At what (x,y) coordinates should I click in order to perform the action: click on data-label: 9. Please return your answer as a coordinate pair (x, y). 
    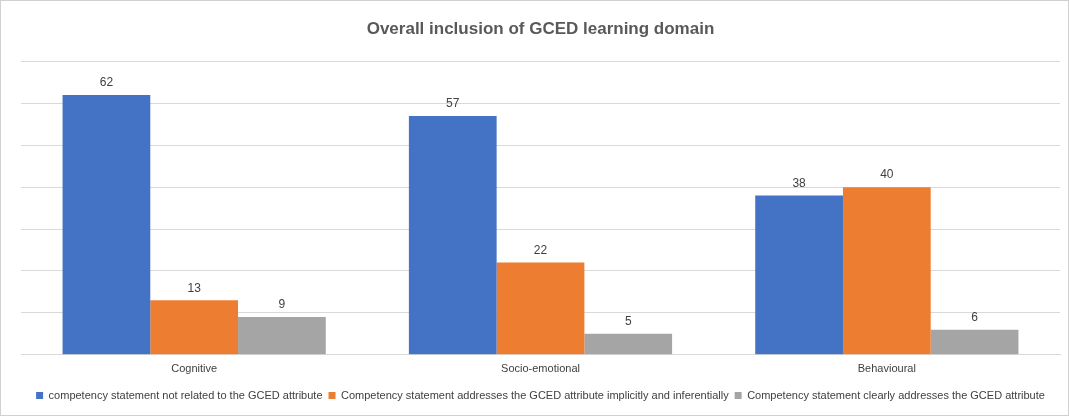
    Looking at the image, I should click on (282, 304).